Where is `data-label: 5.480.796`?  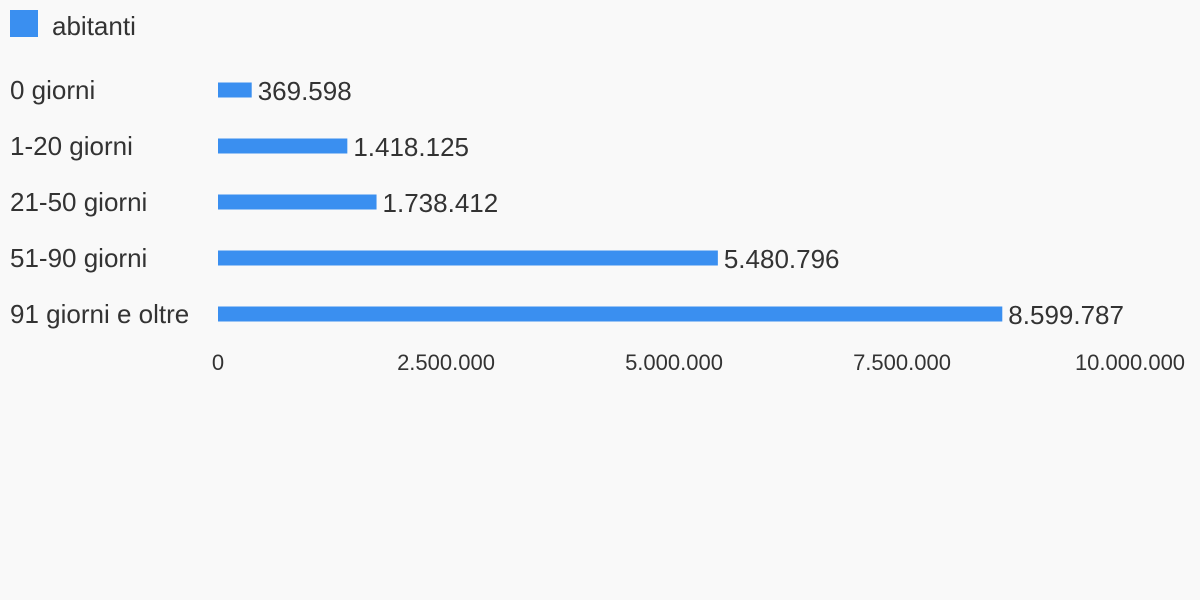 data-label: 5.480.796 is located at coordinates (782, 259).